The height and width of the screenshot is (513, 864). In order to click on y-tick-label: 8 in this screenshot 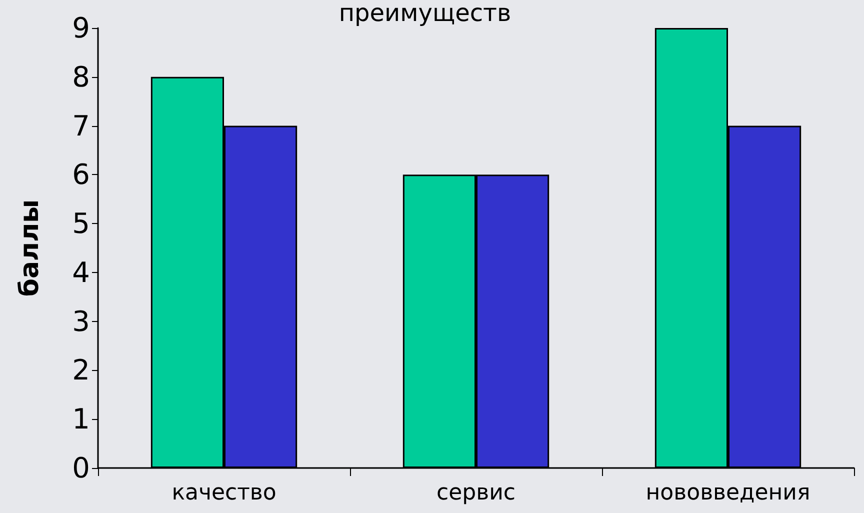, I will do `click(81, 77)`.